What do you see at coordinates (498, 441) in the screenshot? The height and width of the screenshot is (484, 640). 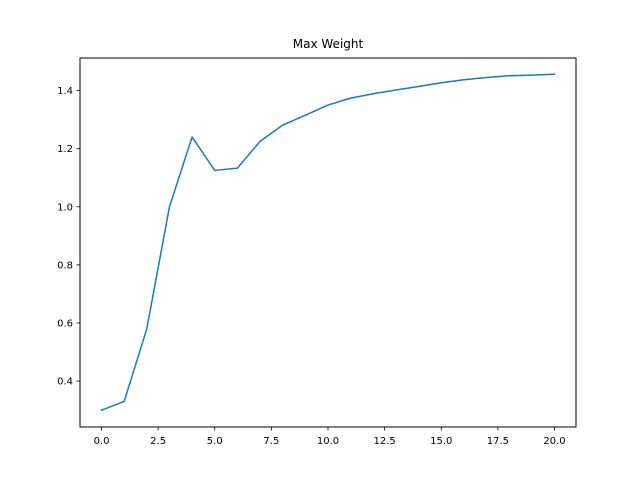 I see `x-tick-label: 17.5` at bounding box center [498, 441].